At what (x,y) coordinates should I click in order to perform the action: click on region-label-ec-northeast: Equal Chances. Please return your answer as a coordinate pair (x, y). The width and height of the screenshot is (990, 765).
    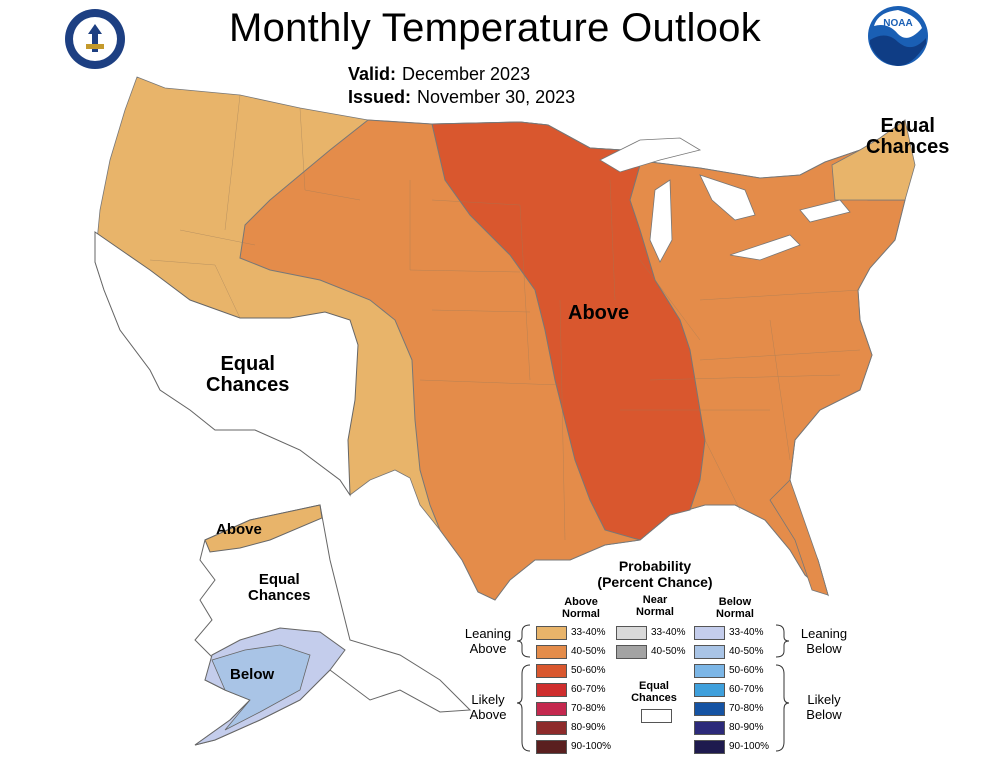
    Looking at the image, I should click on (907, 137).